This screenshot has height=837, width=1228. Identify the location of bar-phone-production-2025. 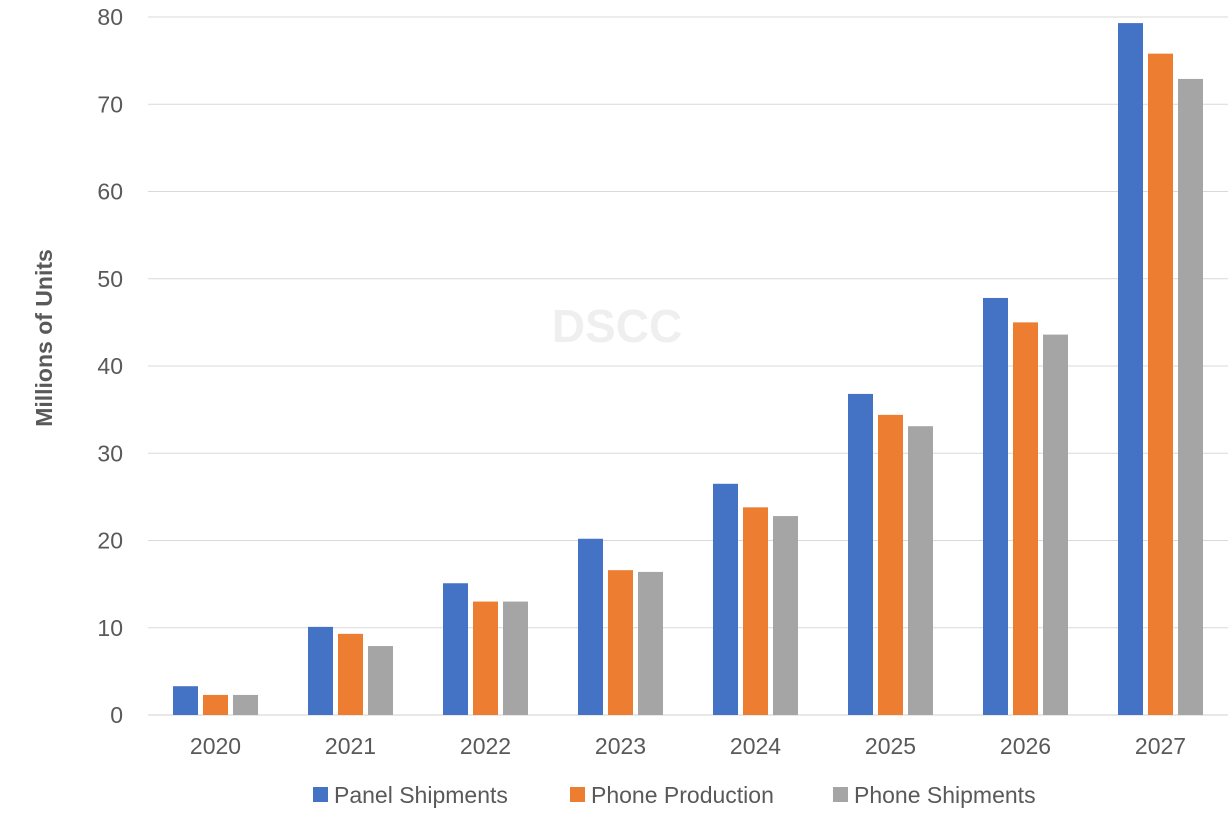
(890, 564).